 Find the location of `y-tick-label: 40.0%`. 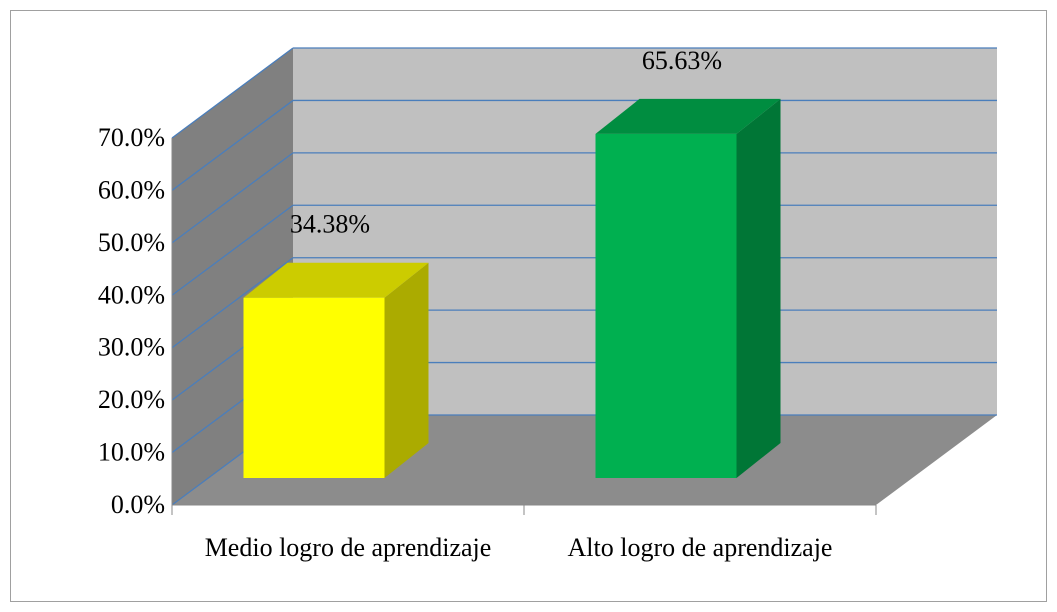

y-tick-label: 40.0% is located at coordinates (131, 294).